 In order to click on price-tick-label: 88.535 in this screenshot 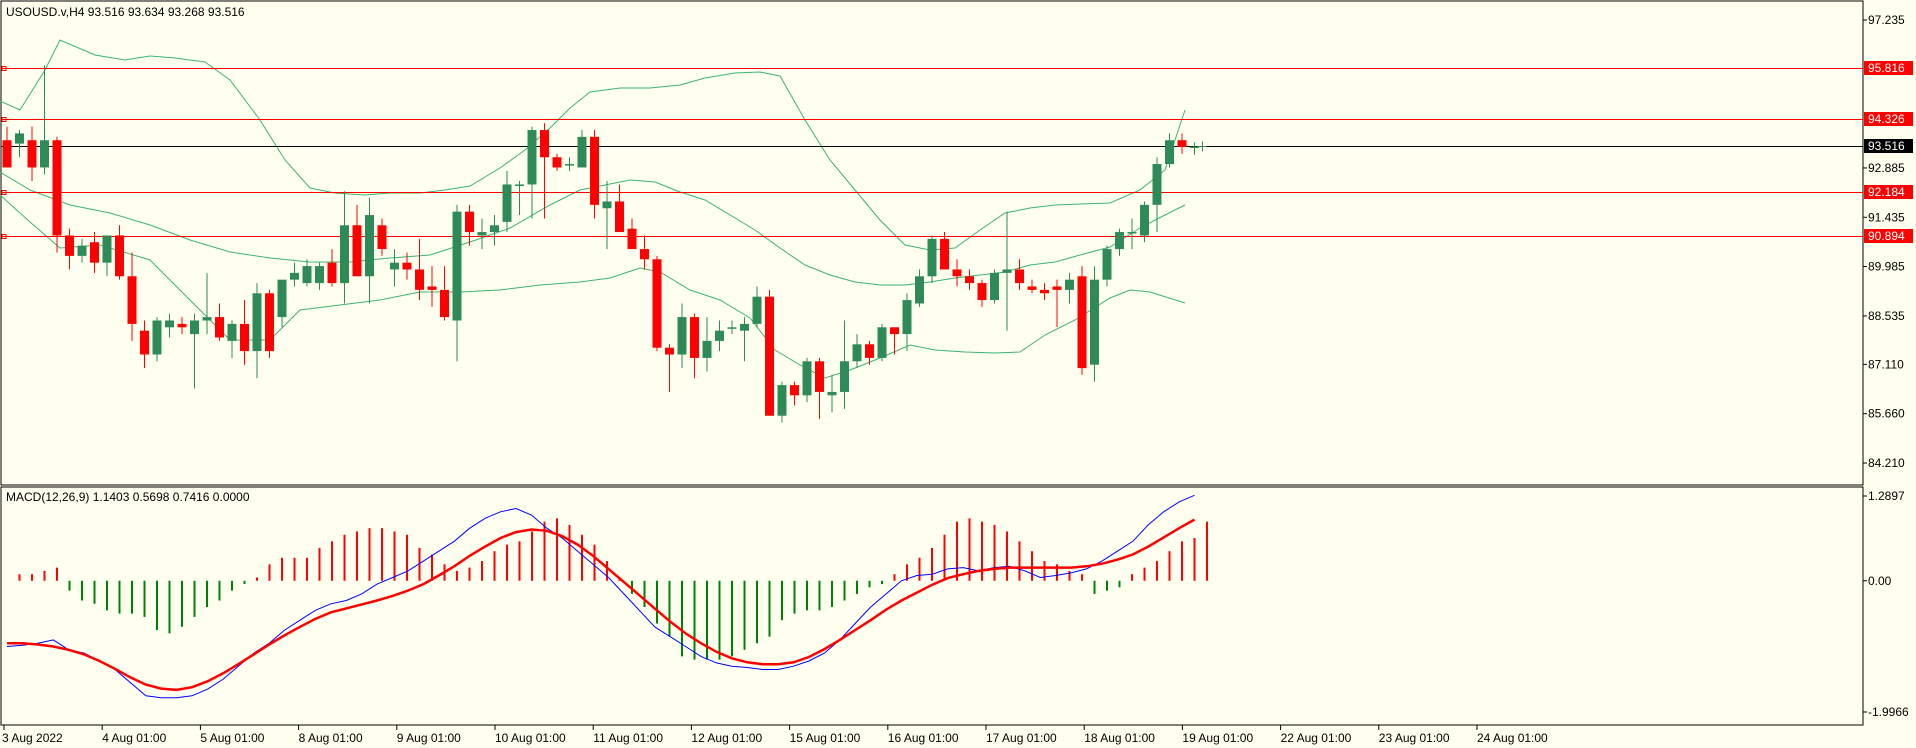, I will do `click(1886, 316)`.